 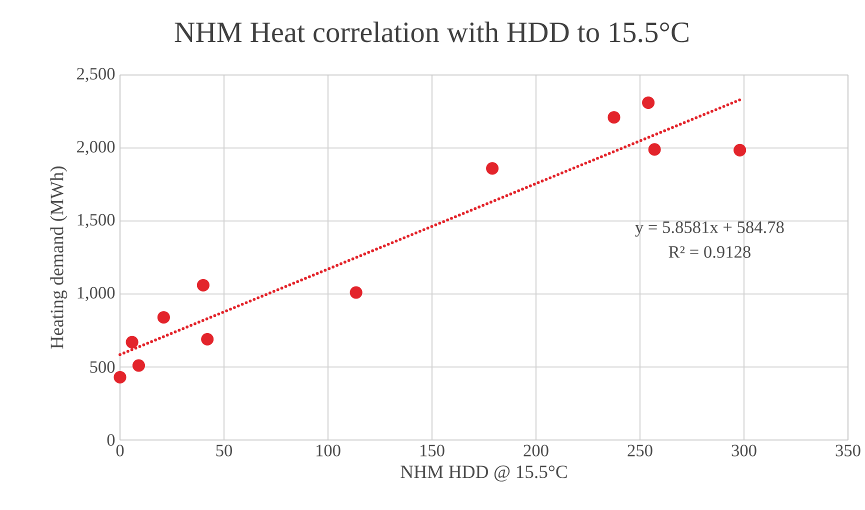 I want to click on y-tick-label: 1,000, so click(x=96, y=294).